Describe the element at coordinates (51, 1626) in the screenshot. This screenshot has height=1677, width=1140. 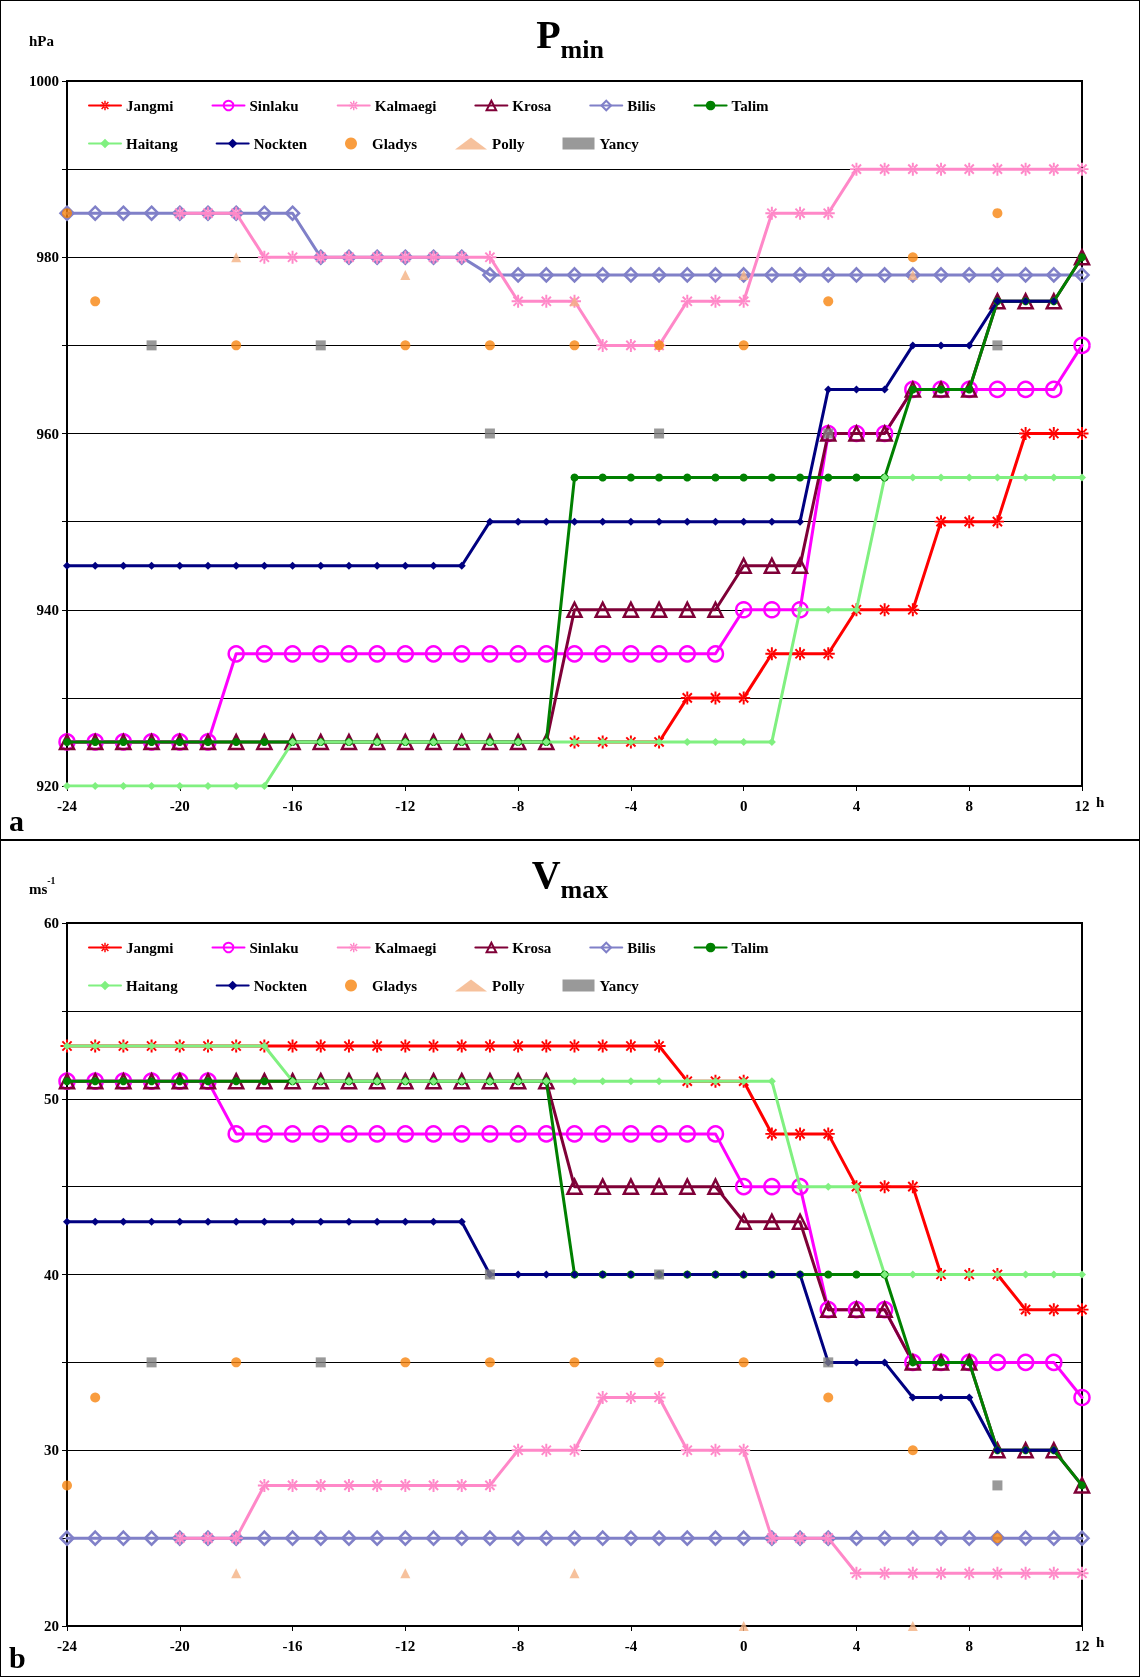
I see `y-tick-label: 20` at that location.